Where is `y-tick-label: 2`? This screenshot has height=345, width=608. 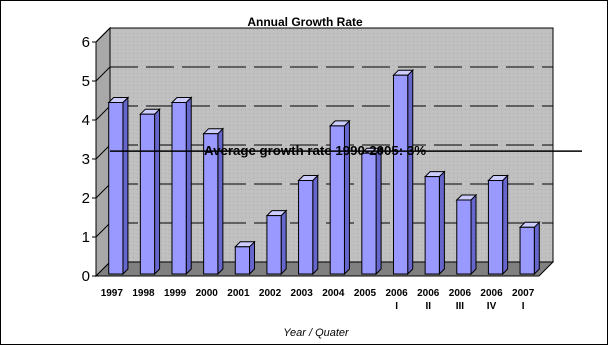
y-tick-label: 2 is located at coordinates (86, 198).